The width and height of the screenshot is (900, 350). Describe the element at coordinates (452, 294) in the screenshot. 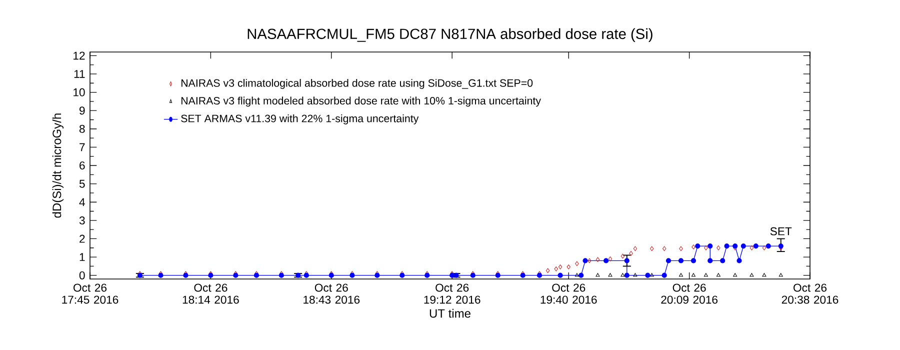

I see `x-tick-label: Oct 26 19:12 2016` at that location.